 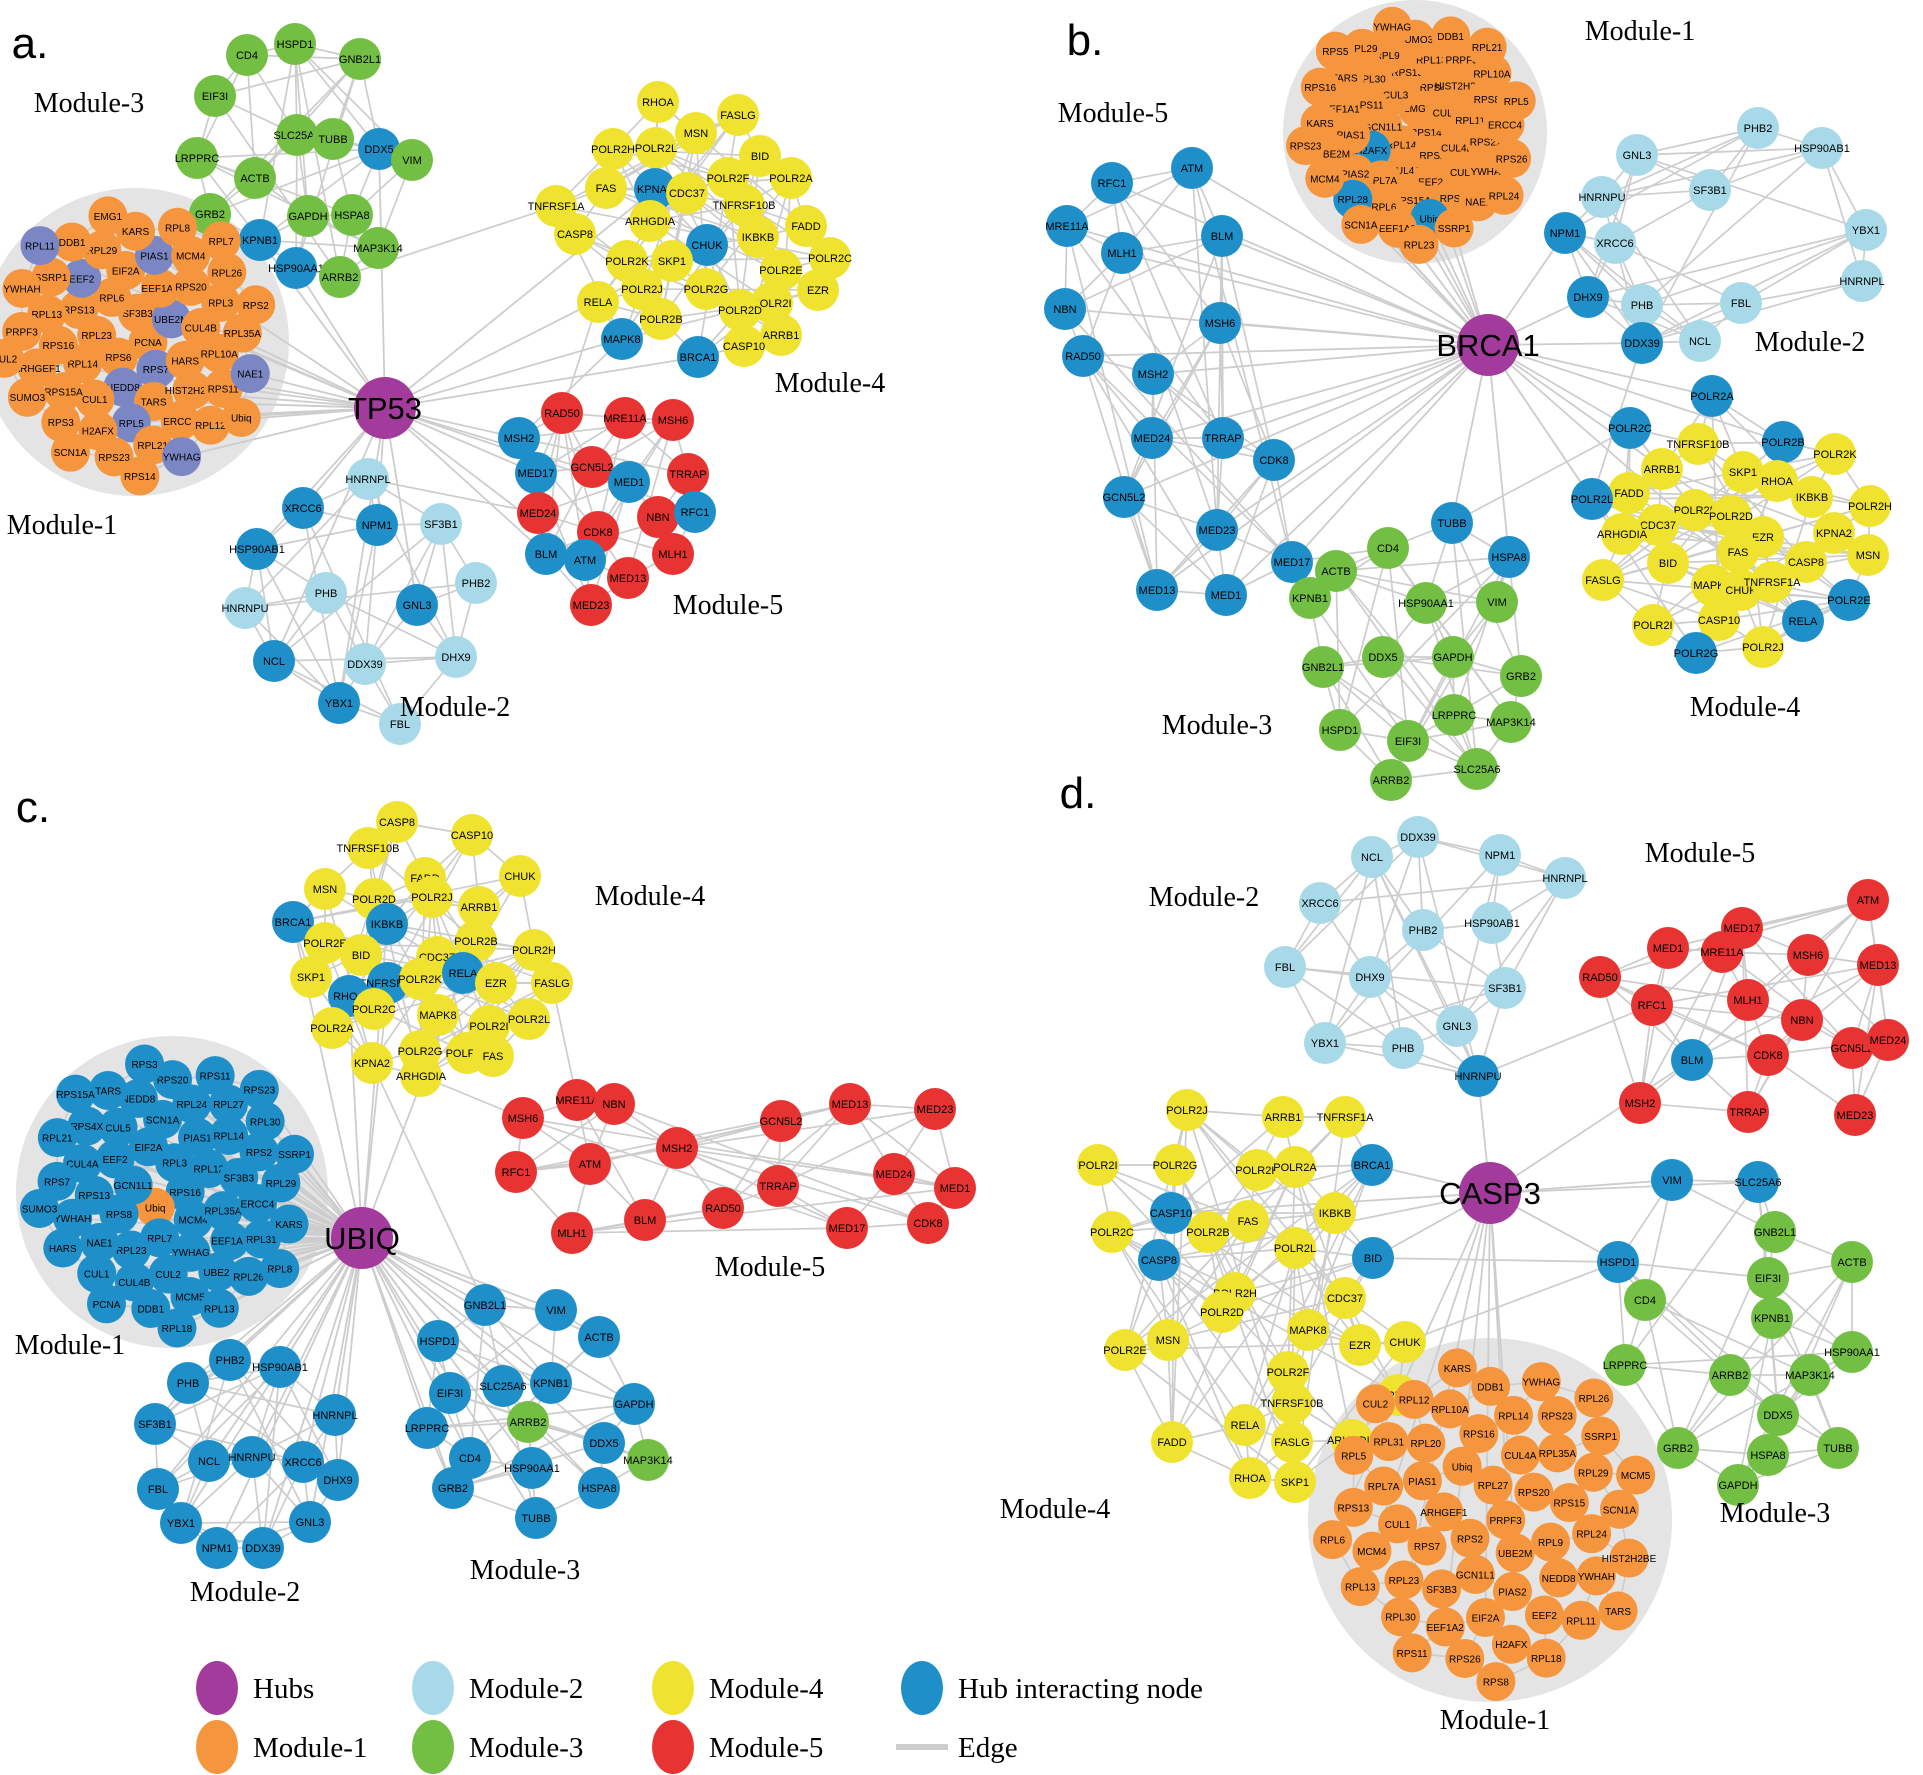 What do you see at coordinates (585, 561) in the screenshot?
I see `node-label-ATM: ATM` at bounding box center [585, 561].